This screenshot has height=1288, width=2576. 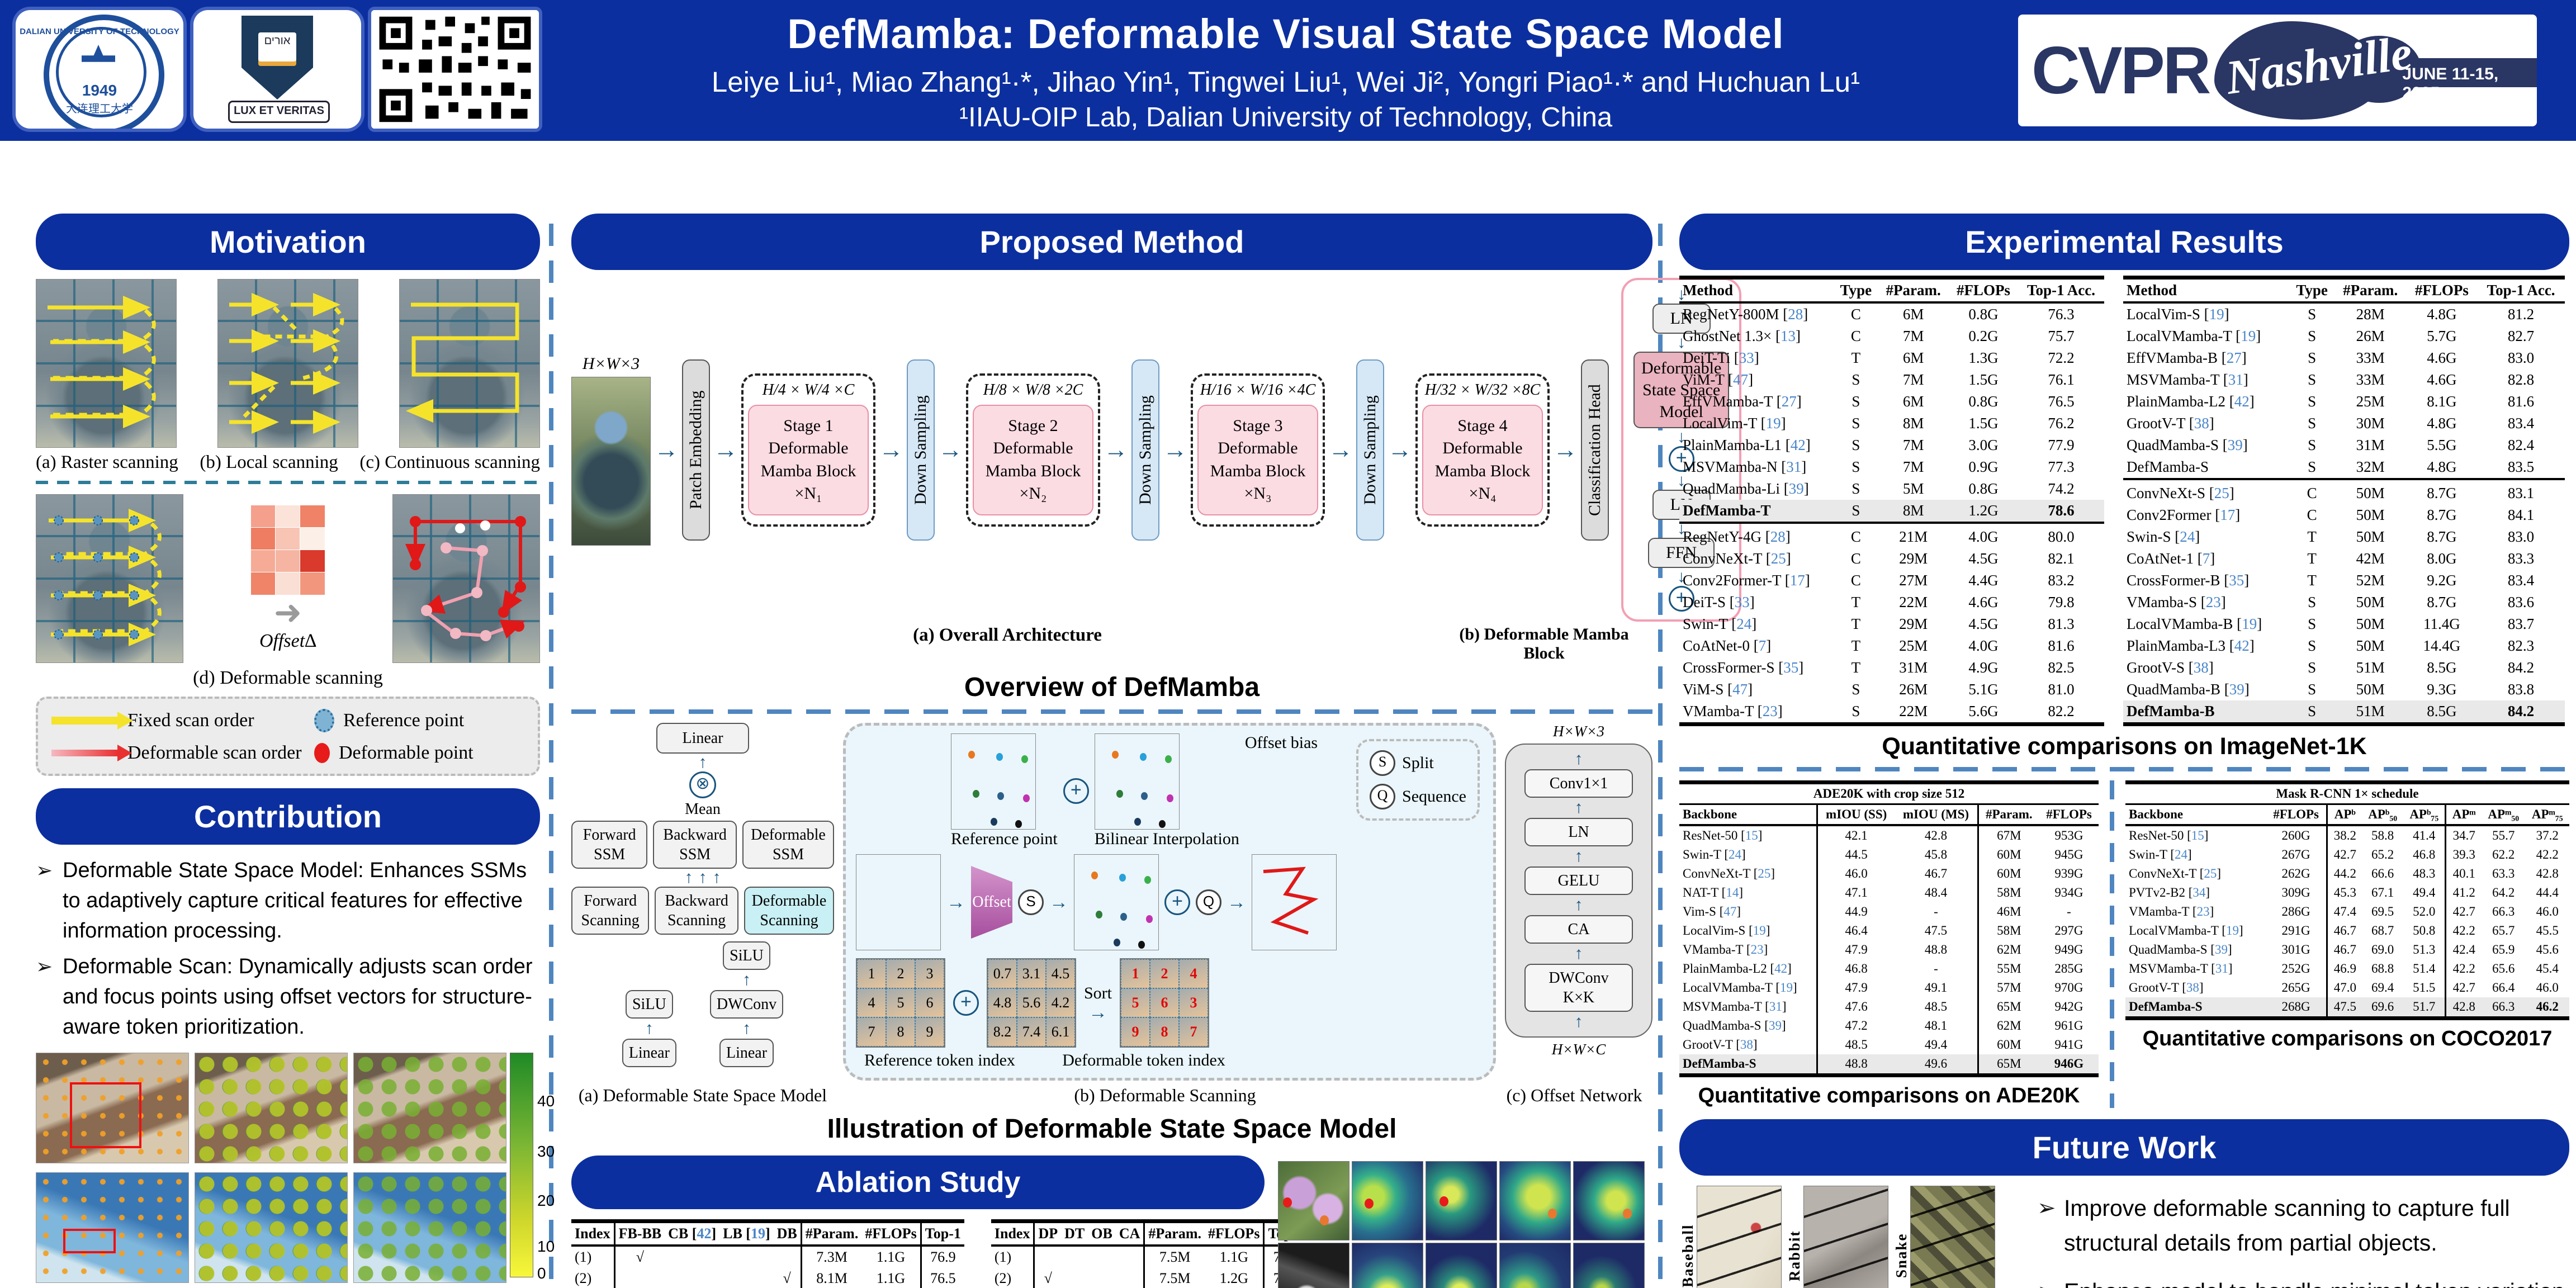 What do you see at coordinates (1578, 988) in the screenshot?
I see `dwconv-kxk-box: DWConv K×K` at bounding box center [1578, 988].